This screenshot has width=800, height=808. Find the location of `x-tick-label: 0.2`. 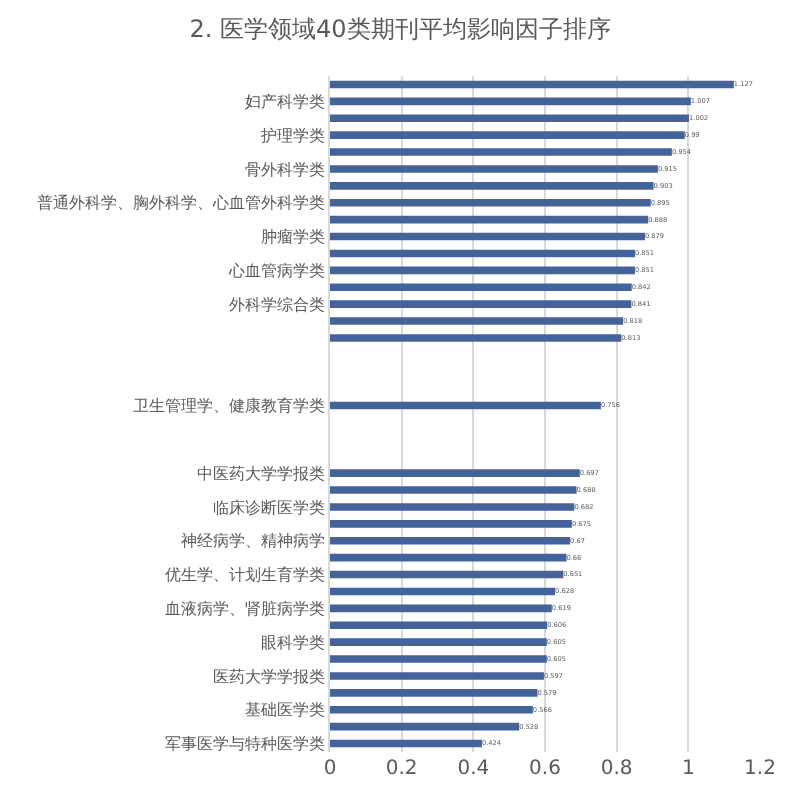

x-tick-label: 0.2 is located at coordinates (401, 769).